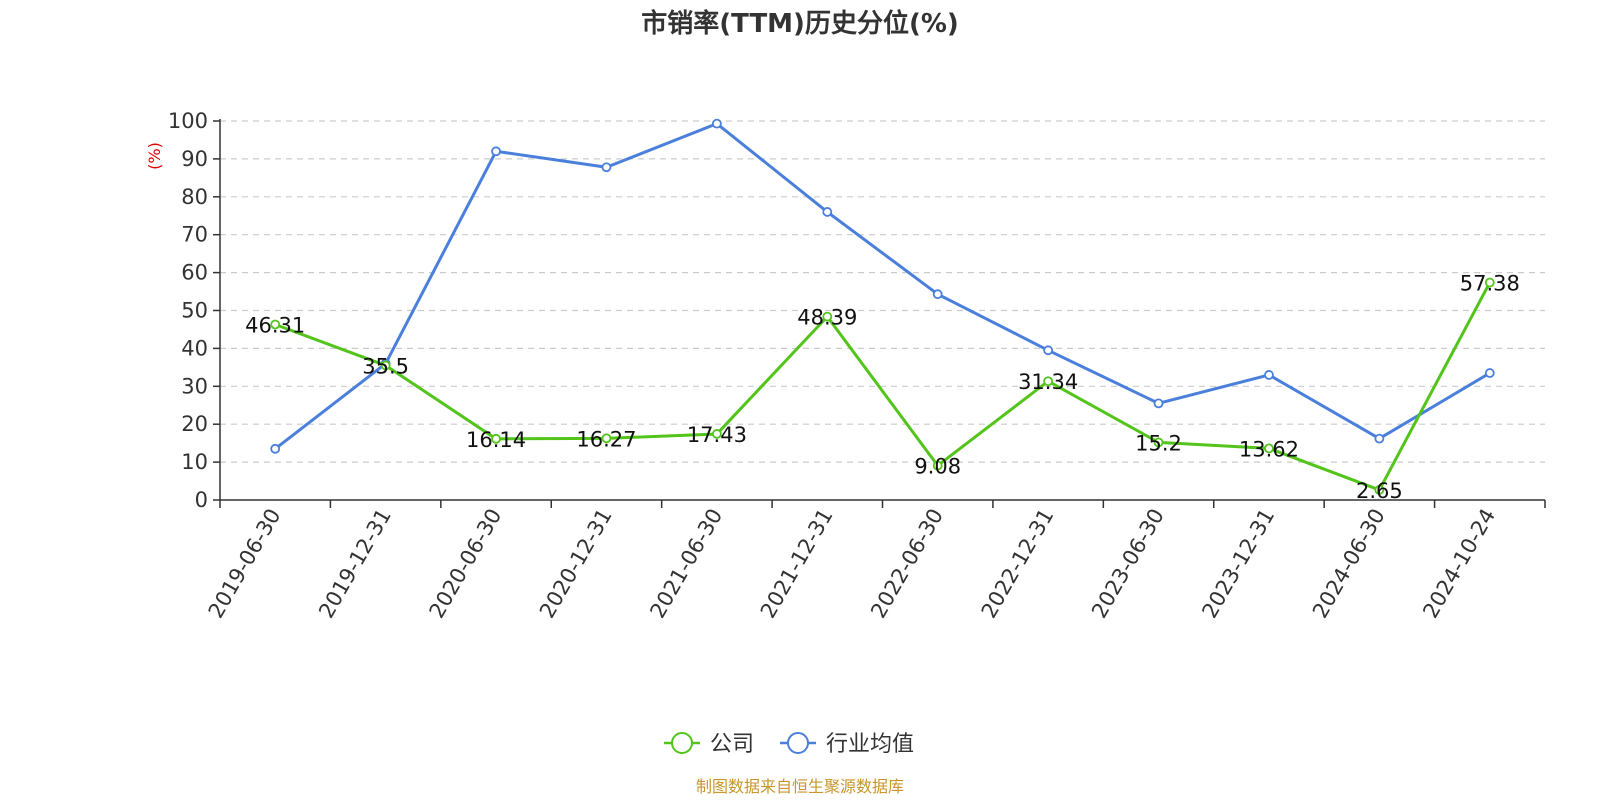 The image size is (1600, 800). What do you see at coordinates (1349, 564) in the screenshot?
I see `x-tick-label: 2024-06-30` at bounding box center [1349, 564].